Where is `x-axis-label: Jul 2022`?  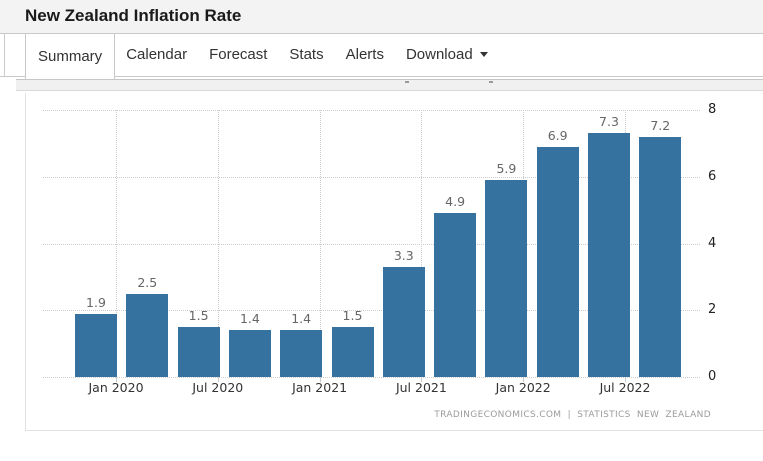 x-axis-label: Jul 2022 is located at coordinates (625, 387).